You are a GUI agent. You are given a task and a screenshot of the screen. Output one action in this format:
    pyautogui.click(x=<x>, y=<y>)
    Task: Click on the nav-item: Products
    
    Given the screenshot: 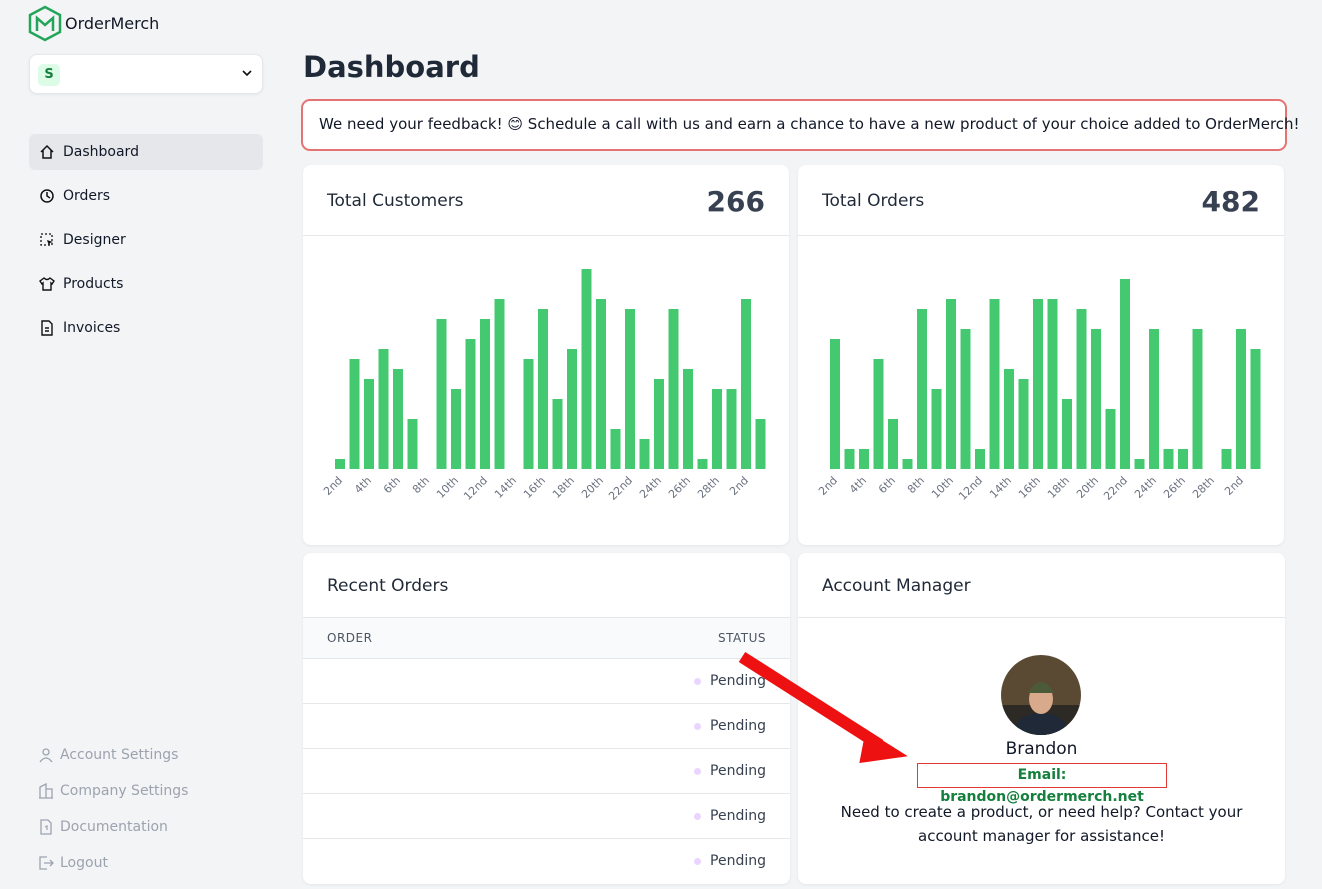 What is the action you would take?
    pyautogui.click(x=146, y=284)
    